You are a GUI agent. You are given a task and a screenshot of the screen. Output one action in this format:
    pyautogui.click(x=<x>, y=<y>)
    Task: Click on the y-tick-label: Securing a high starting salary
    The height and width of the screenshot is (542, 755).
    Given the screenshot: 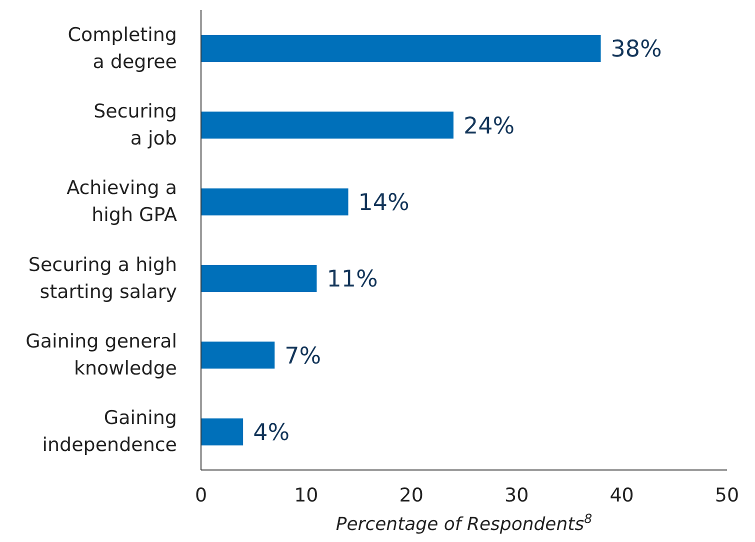 What is the action you would take?
    pyautogui.click(x=102, y=278)
    